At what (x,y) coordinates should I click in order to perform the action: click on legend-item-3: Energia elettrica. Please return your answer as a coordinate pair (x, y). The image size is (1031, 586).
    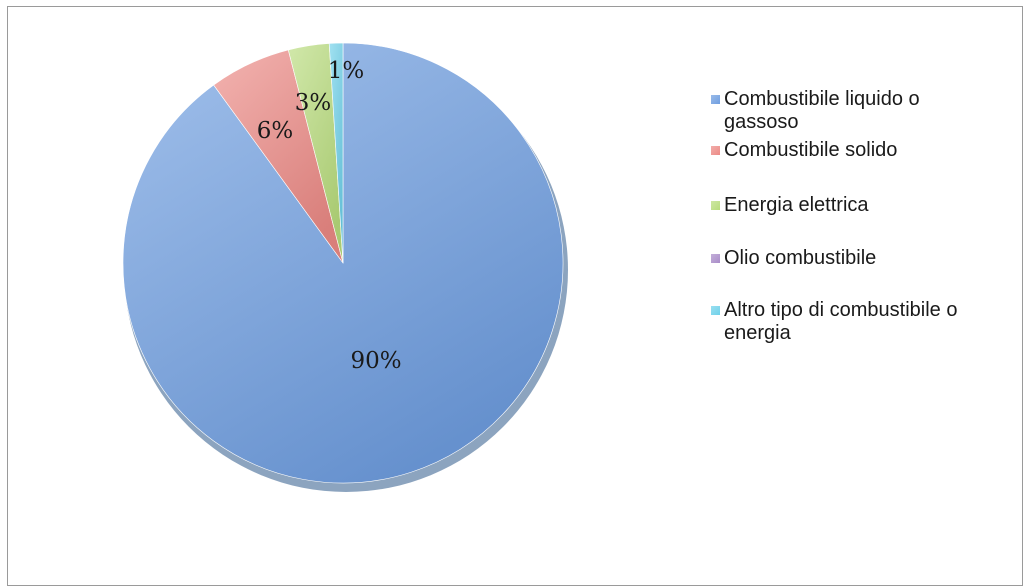
    Looking at the image, I should click on (861, 205).